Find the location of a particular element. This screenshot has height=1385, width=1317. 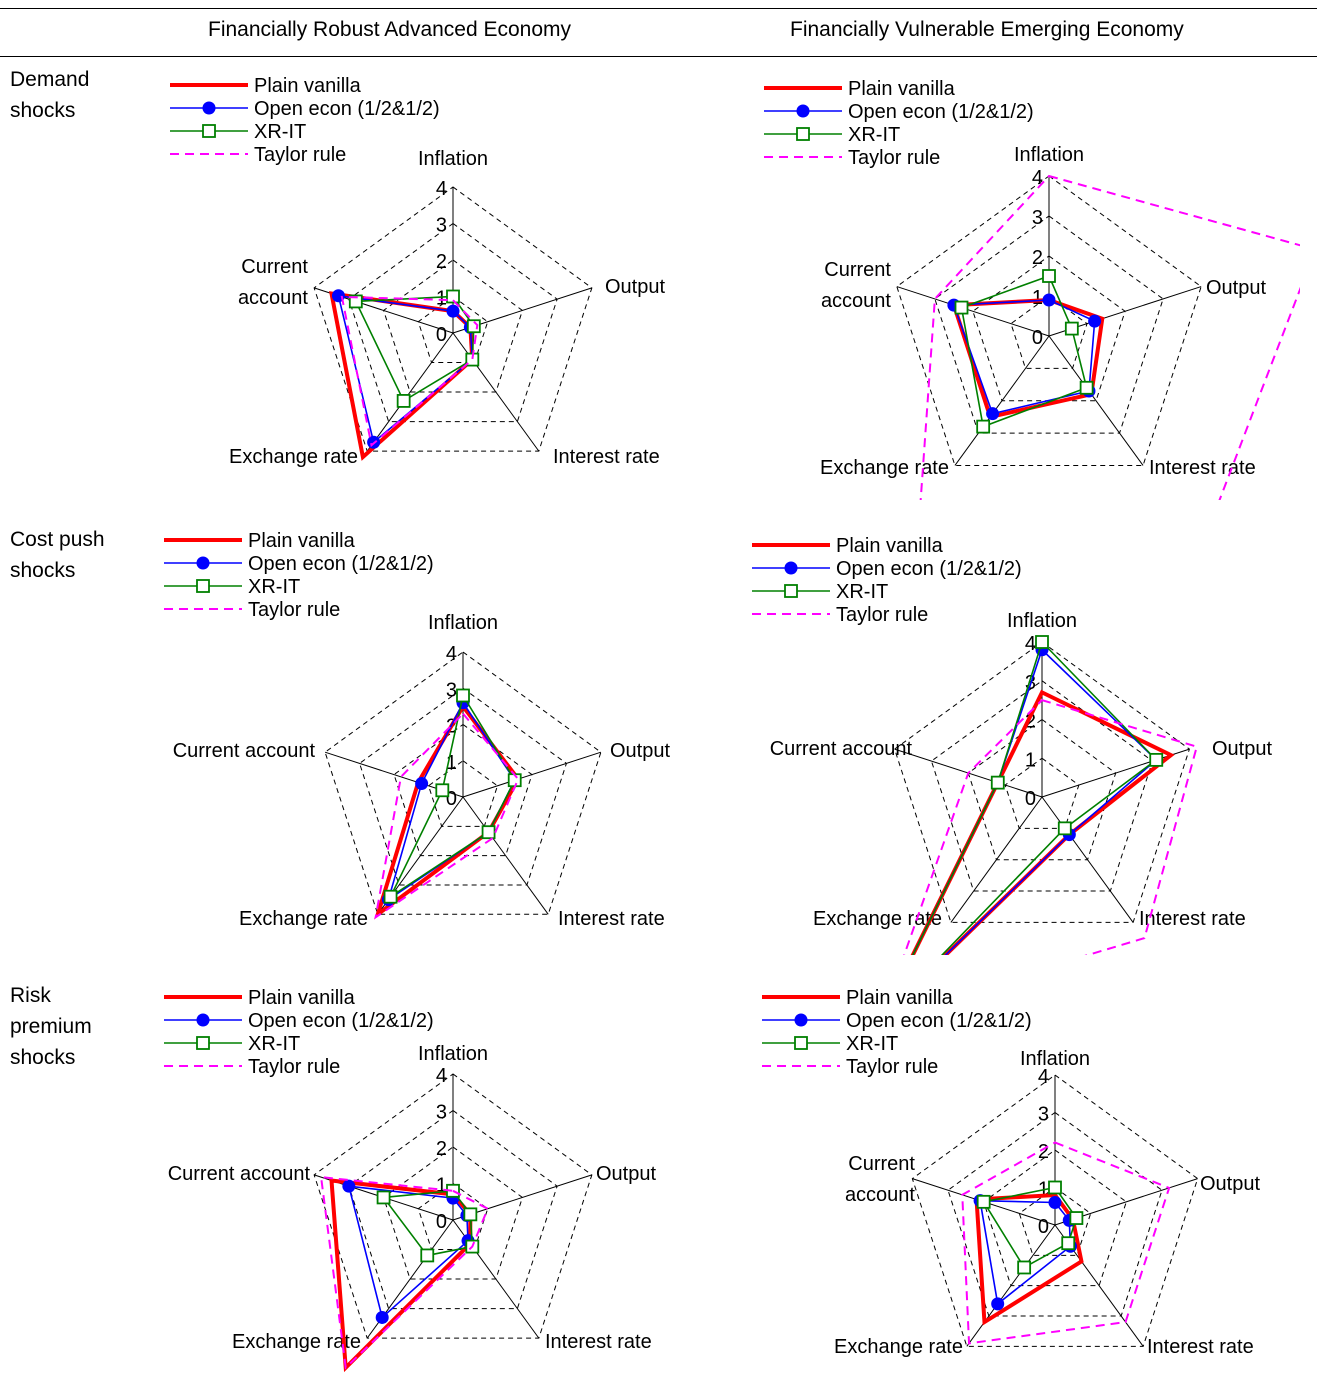

row-label-risk-premium: Risk premium shocks is located at coordinates (51, 1026).